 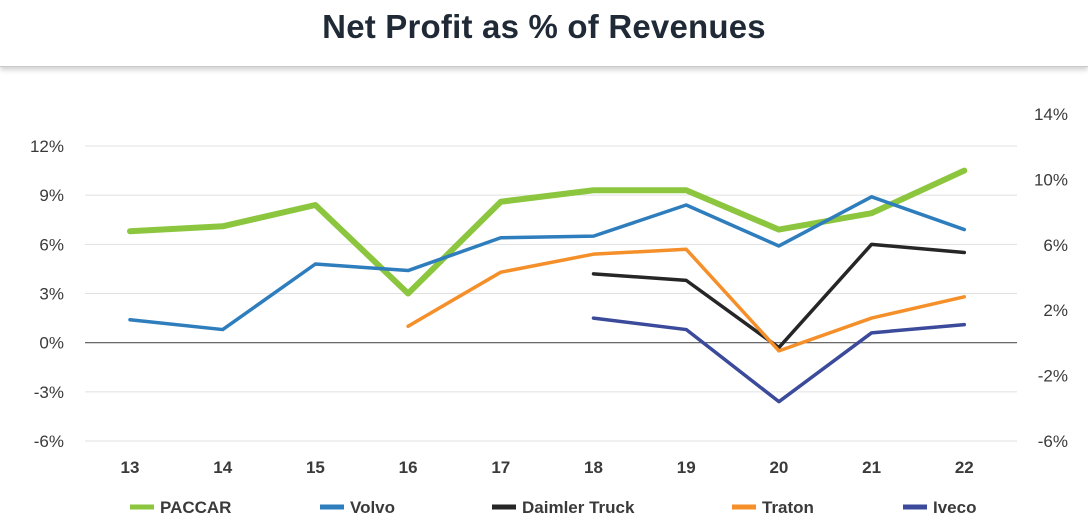 What do you see at coordinates (51, 244) in the screenshot?
I see `y-left-tick-label: 6%` at bounding box center [51, 244].